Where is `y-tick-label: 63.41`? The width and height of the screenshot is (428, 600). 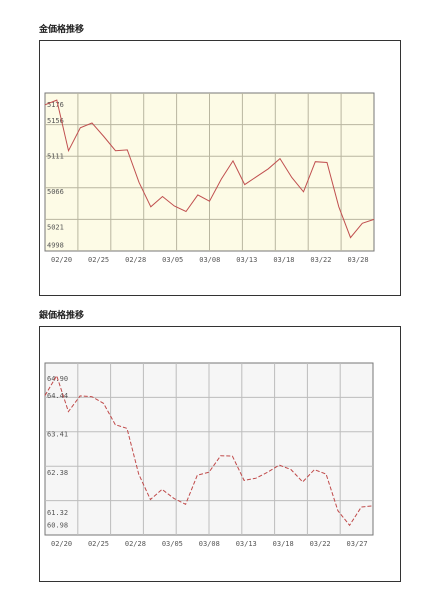 y-tick-label: 63.41 is located at coordinates (57, 435).